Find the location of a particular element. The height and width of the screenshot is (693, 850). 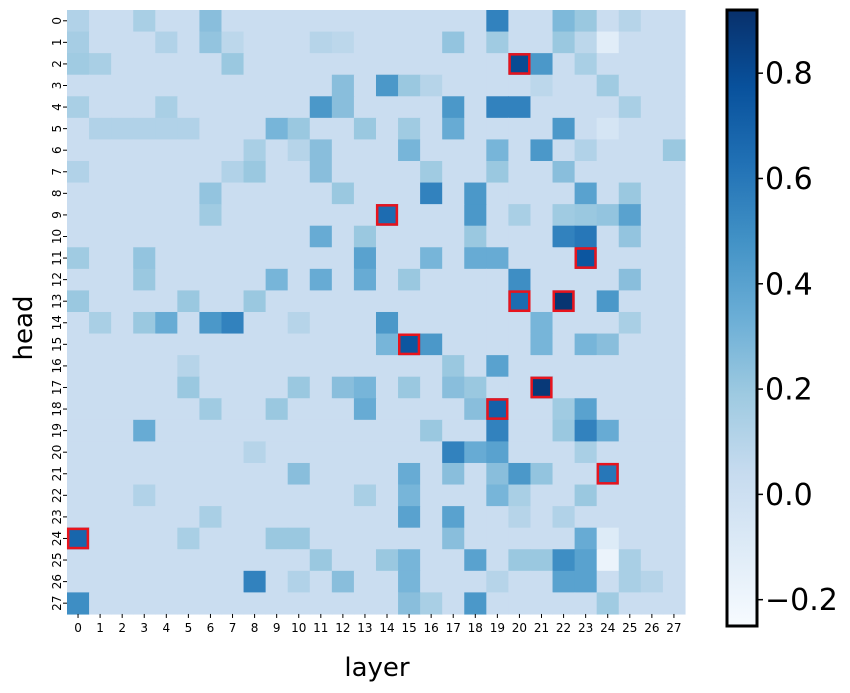

y-tick-label: 11 is located at coordinates (57, 257).